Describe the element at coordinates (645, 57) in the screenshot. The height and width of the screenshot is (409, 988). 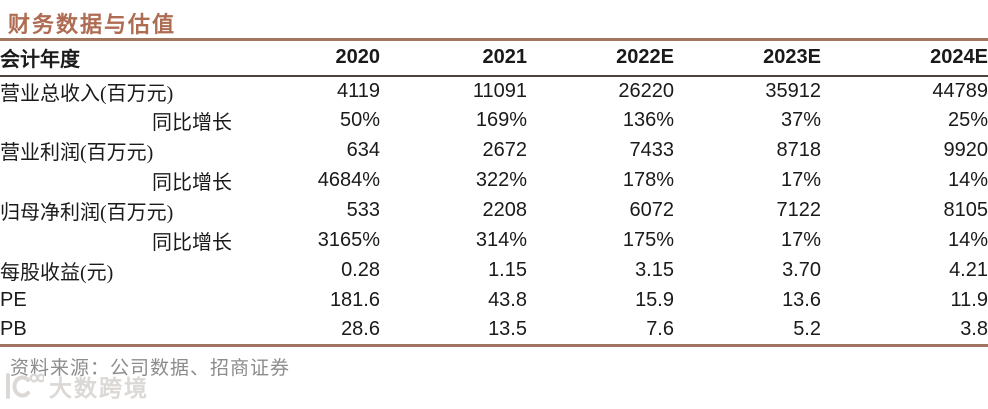
I see `header-cell-year: 2022E` at that location.